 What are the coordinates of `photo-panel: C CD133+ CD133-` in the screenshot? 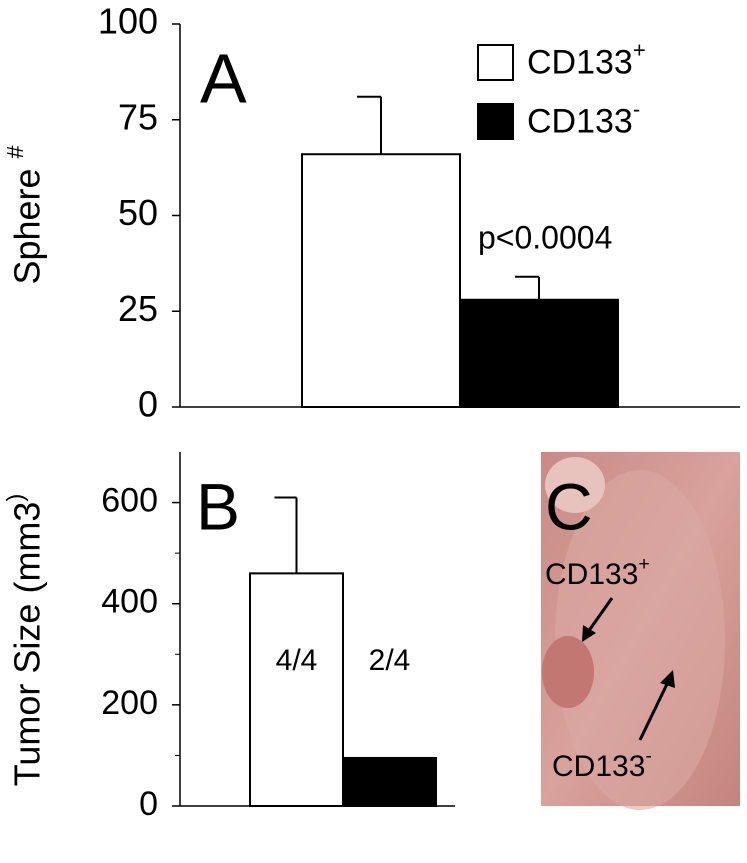 It's located at (640, 631).